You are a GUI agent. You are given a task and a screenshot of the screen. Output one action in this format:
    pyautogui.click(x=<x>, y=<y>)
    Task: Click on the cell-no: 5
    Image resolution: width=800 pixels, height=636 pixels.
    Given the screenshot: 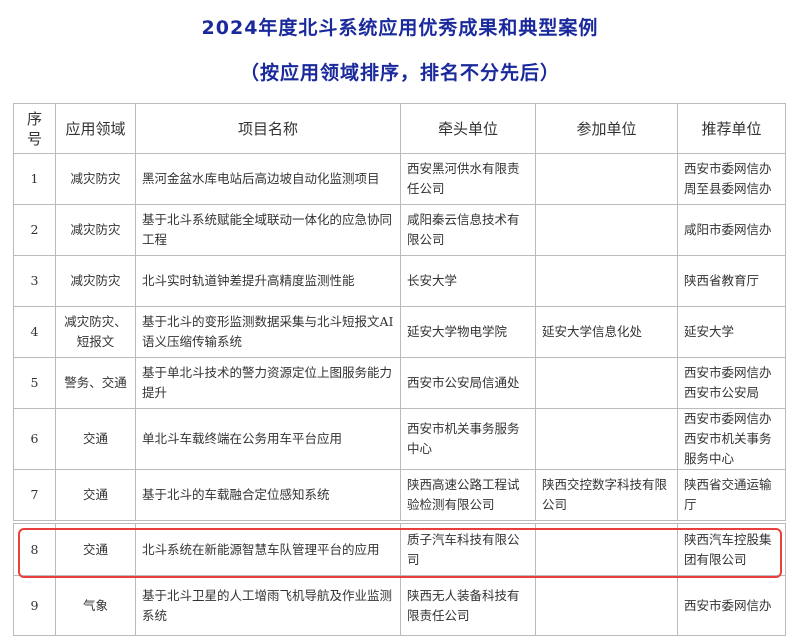 What is the action you would take?
    pyautogui.click(x=34, y=383)
    